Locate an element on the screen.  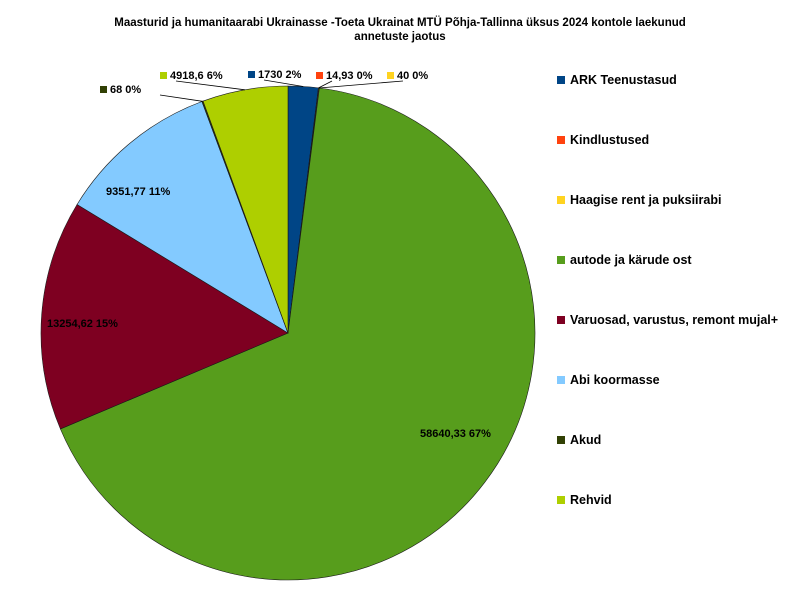
leader-line-rehvid is located at coordinates (210, 85).